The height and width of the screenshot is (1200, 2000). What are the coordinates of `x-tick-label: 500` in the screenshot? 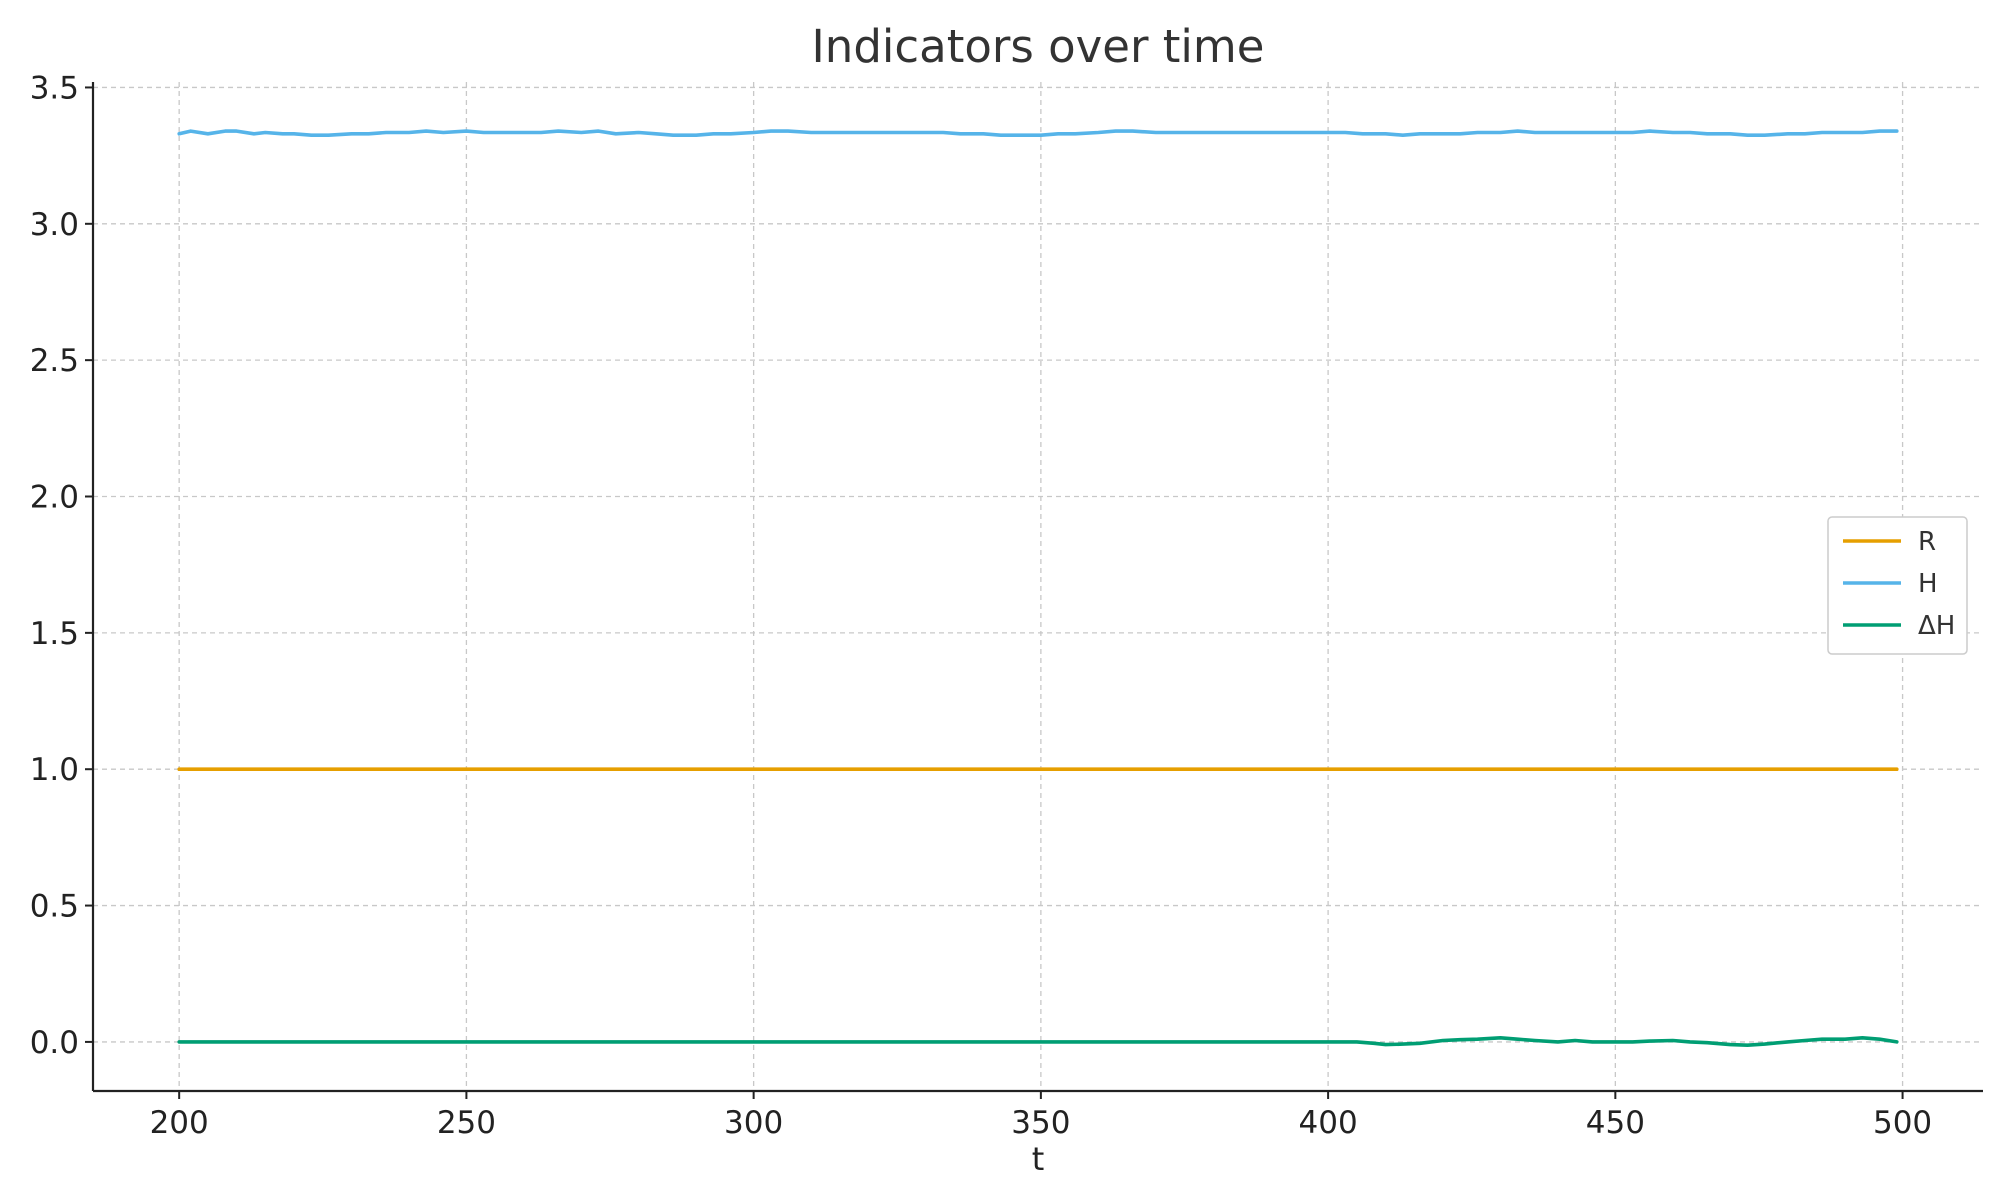 It's located at (1902, 1123).